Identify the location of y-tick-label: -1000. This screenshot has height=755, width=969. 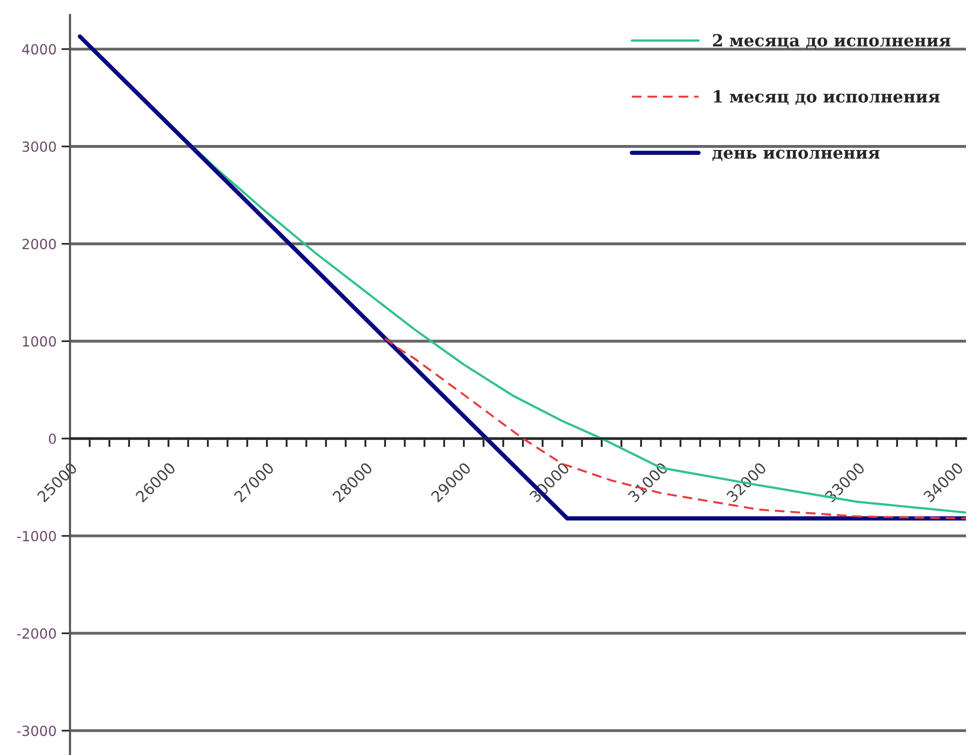
(36, 536).